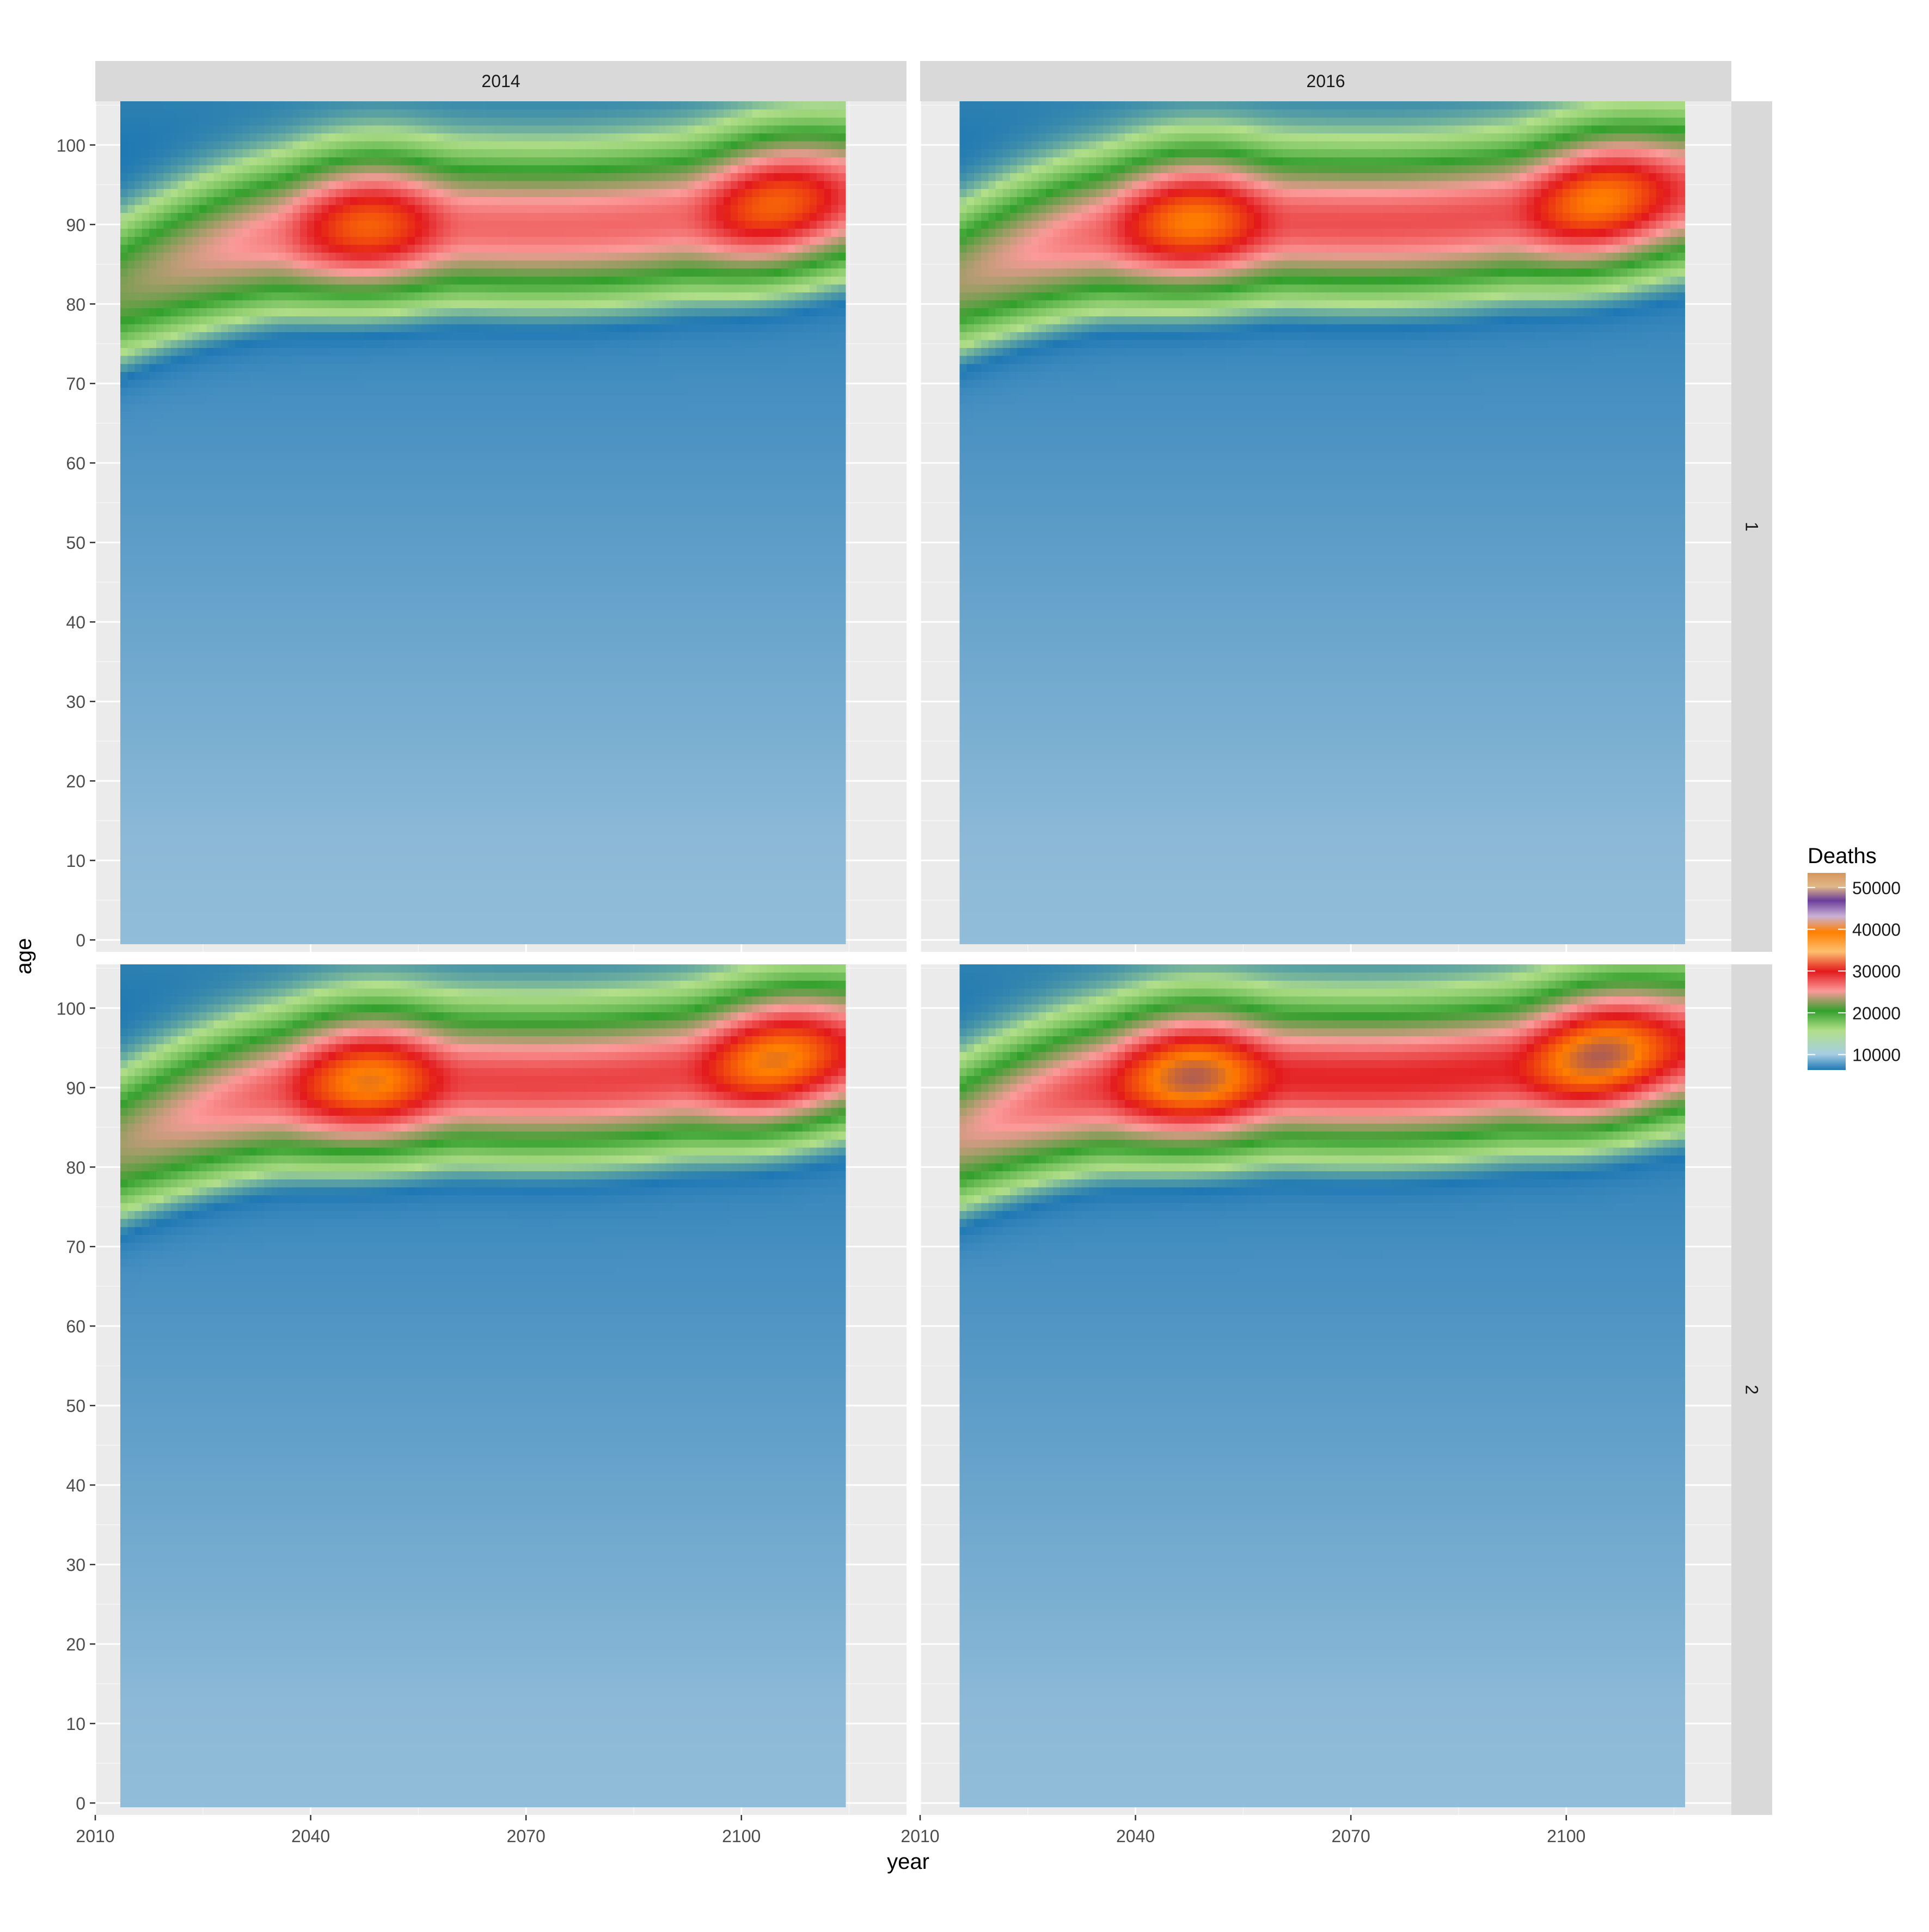 This screenshot has height=1932, width=1929. Describe the element at coordinates (1325, 81) in the screenshot. I see `facet-strip-label: 2016` at that location.